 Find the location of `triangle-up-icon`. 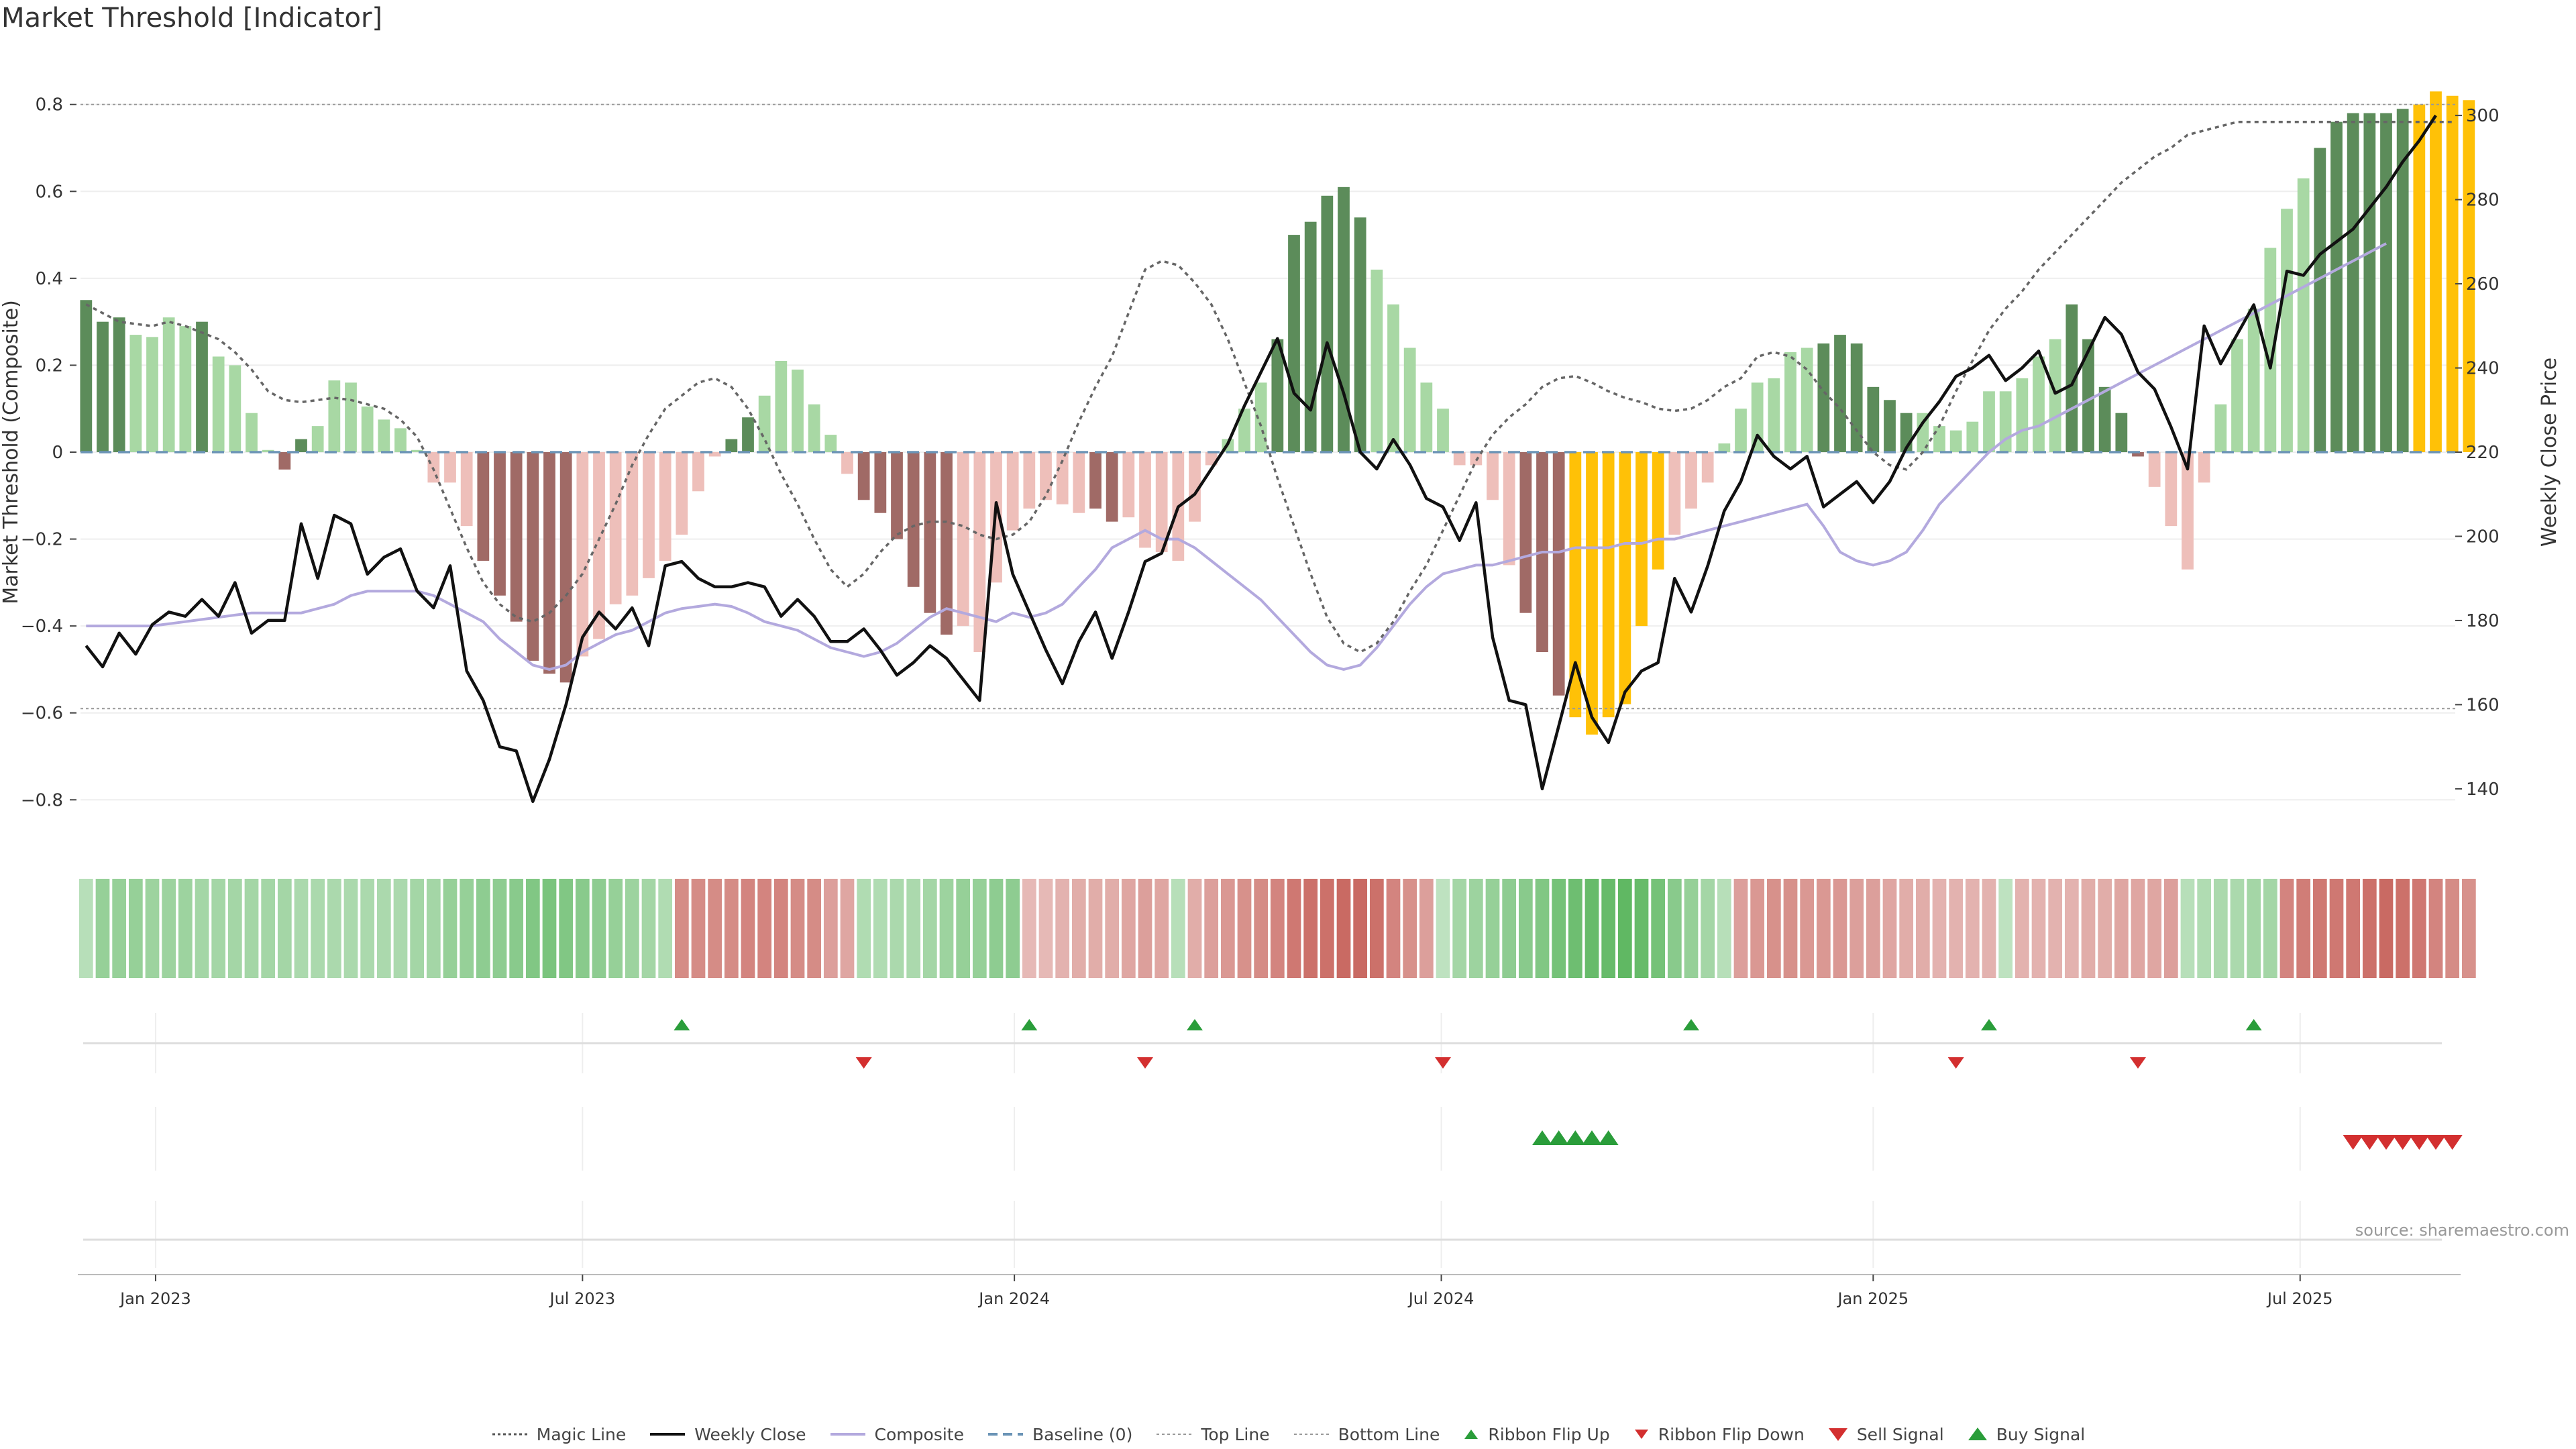

triangle-up-icon is located at coordinates (1977, 1434).